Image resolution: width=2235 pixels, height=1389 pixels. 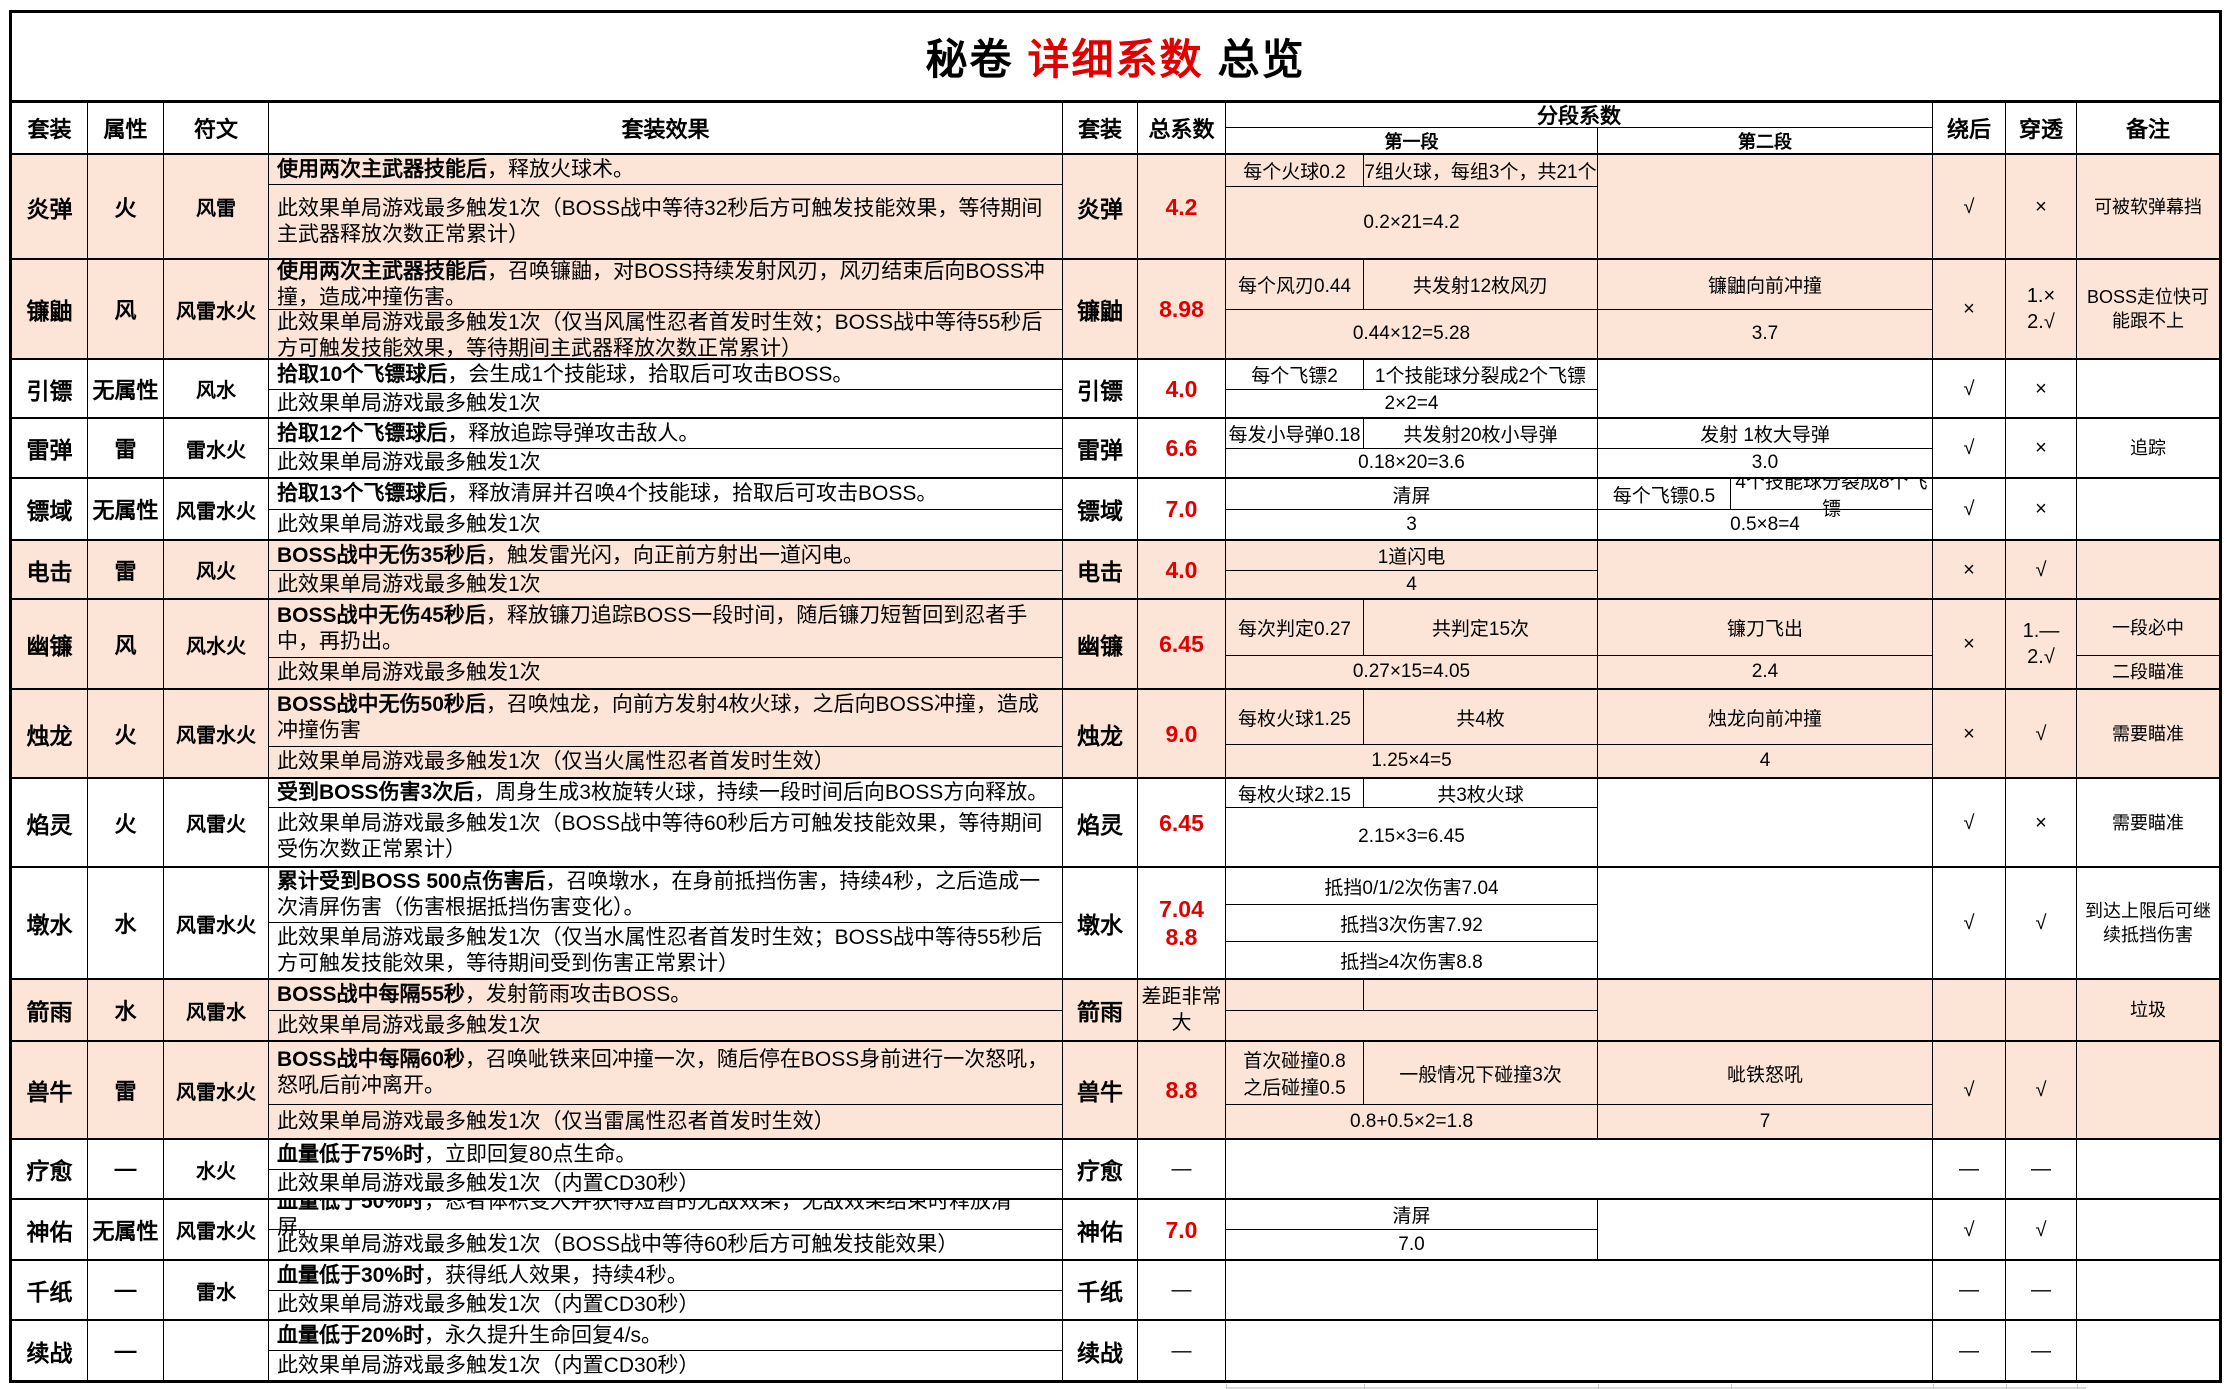 What do you see at coordinates (618, 1244) in the screenshot?
I see `effect-limit: 此效果单局游戏最多触发1次（BOSS战中等待60秒后方可触发技能效果）` at bounding box center [618, 1244].